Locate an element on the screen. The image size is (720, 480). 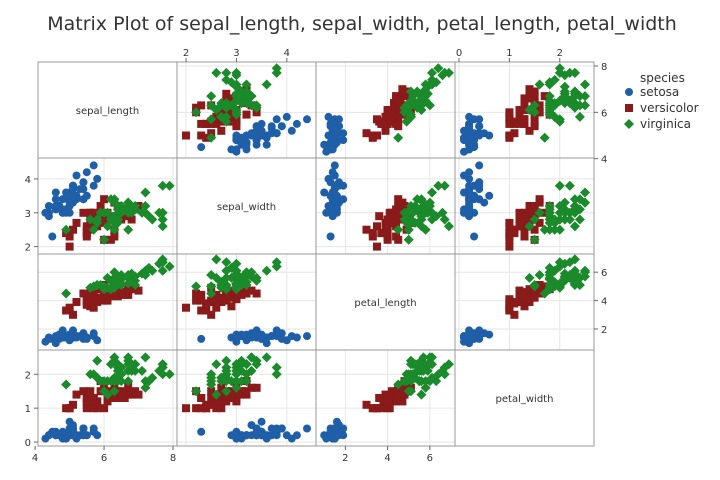
panel-sepal_length-vs-petal_length is located at coordinates (385, 110).